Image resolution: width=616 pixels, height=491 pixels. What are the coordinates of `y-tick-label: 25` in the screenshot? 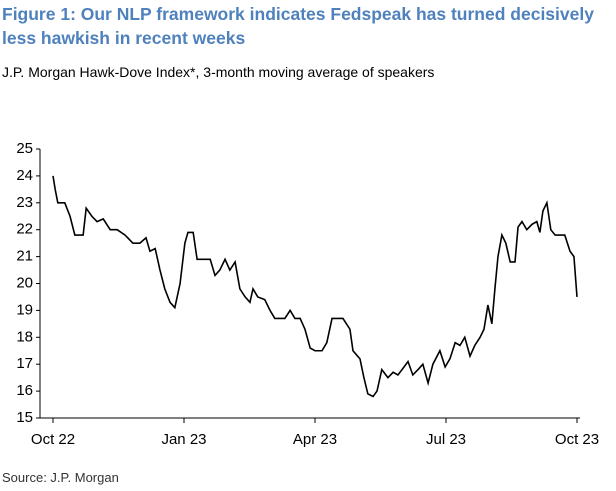 It's located at (24, 148).